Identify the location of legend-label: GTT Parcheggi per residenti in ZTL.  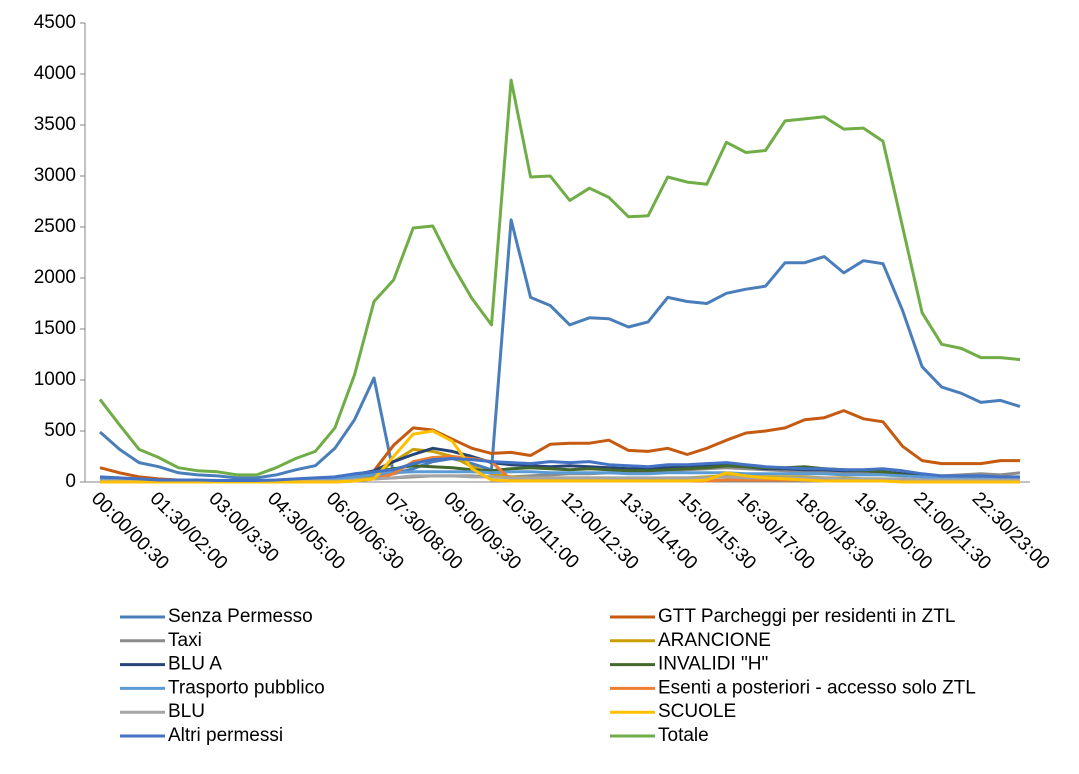
(806, 616).